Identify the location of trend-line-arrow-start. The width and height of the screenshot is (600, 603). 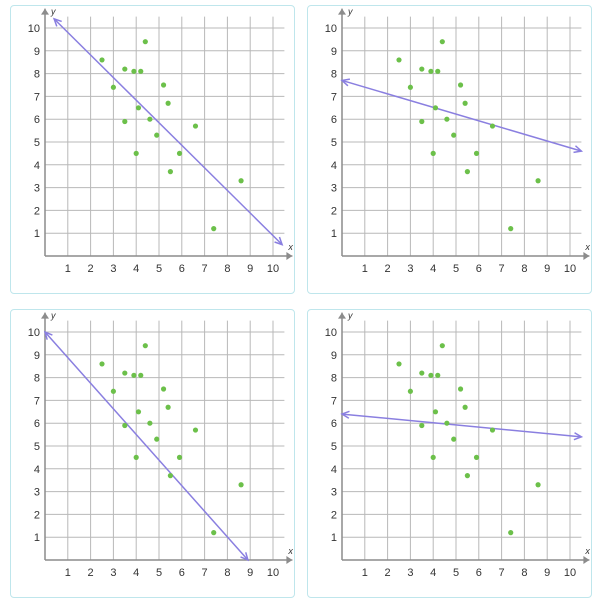
(48, 335).